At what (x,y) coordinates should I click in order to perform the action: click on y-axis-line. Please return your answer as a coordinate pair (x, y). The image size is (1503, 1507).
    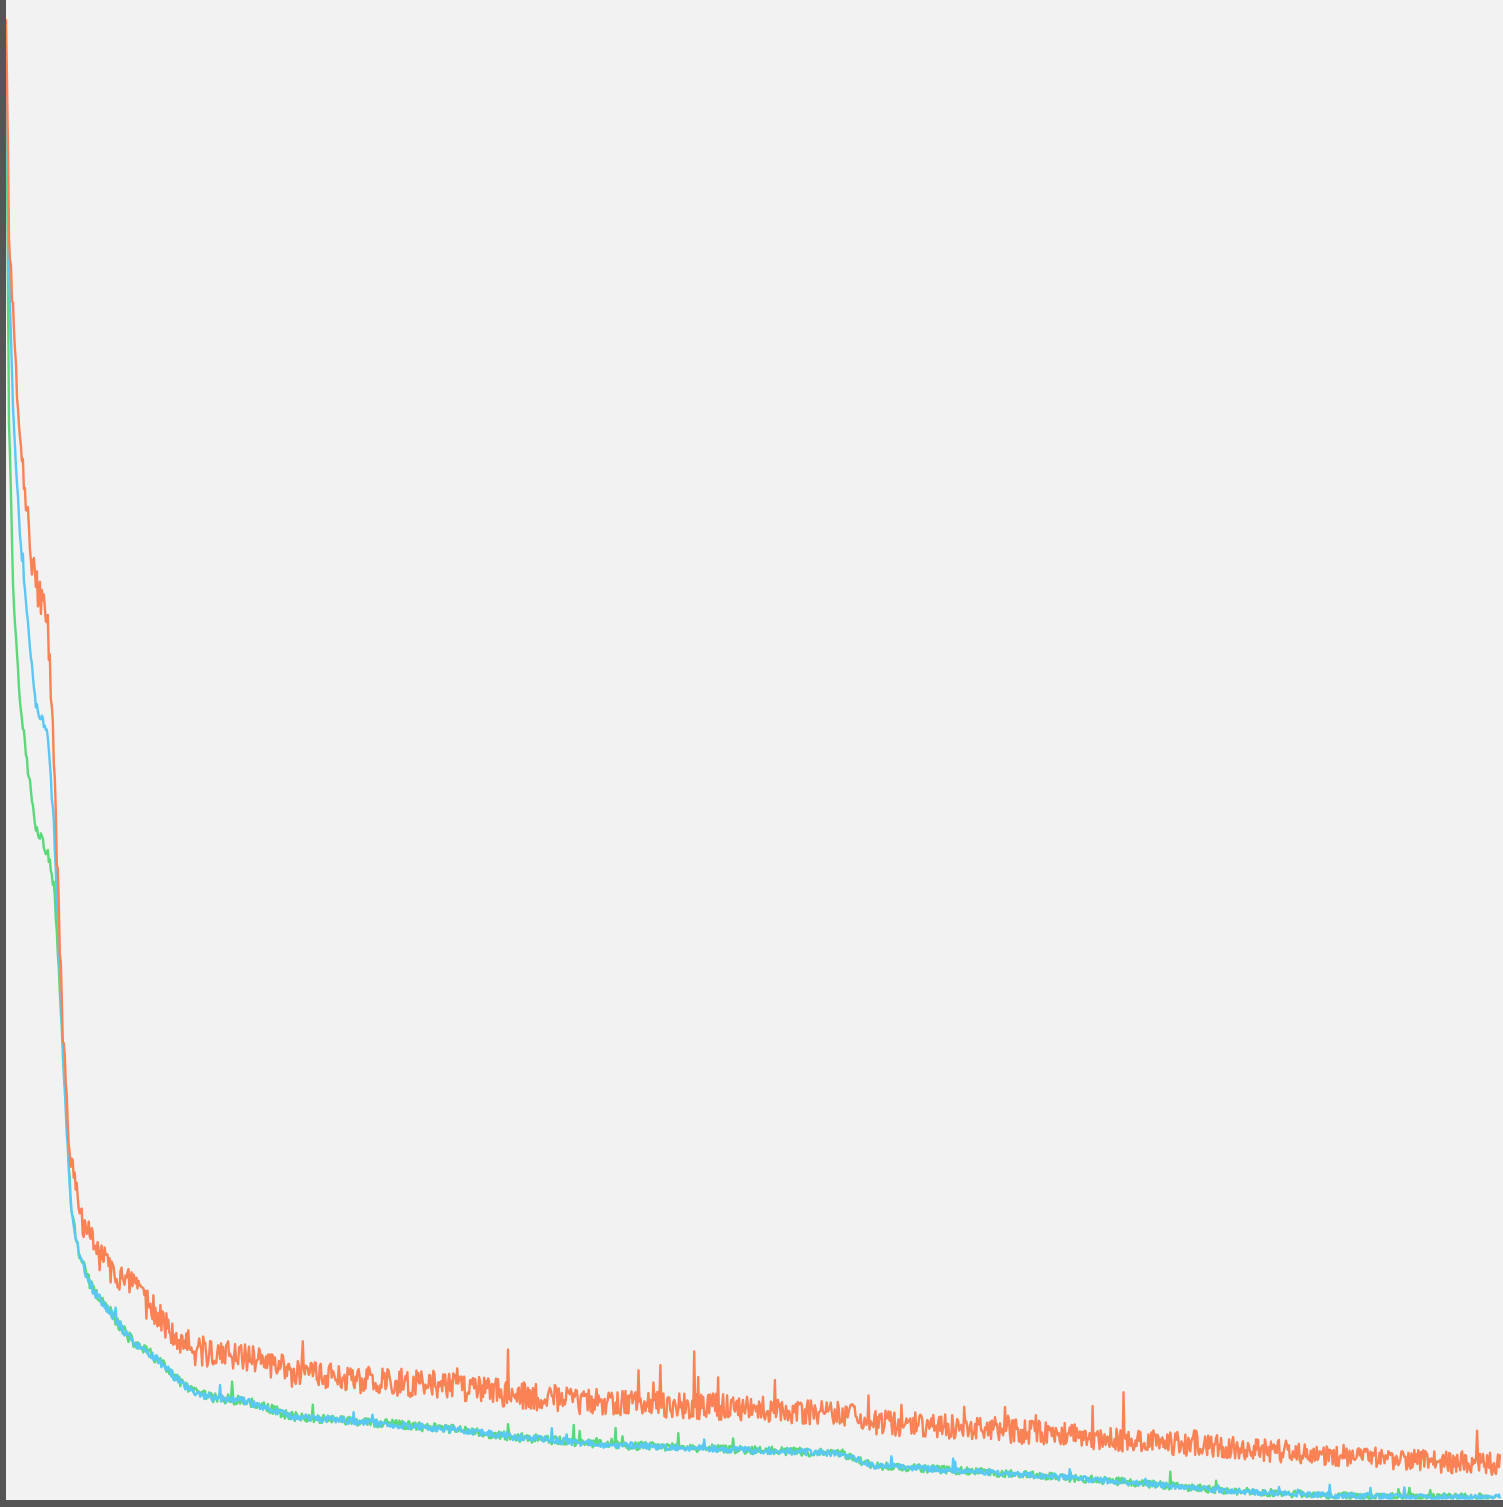
    Looking at the image, I should click on (3, 753).